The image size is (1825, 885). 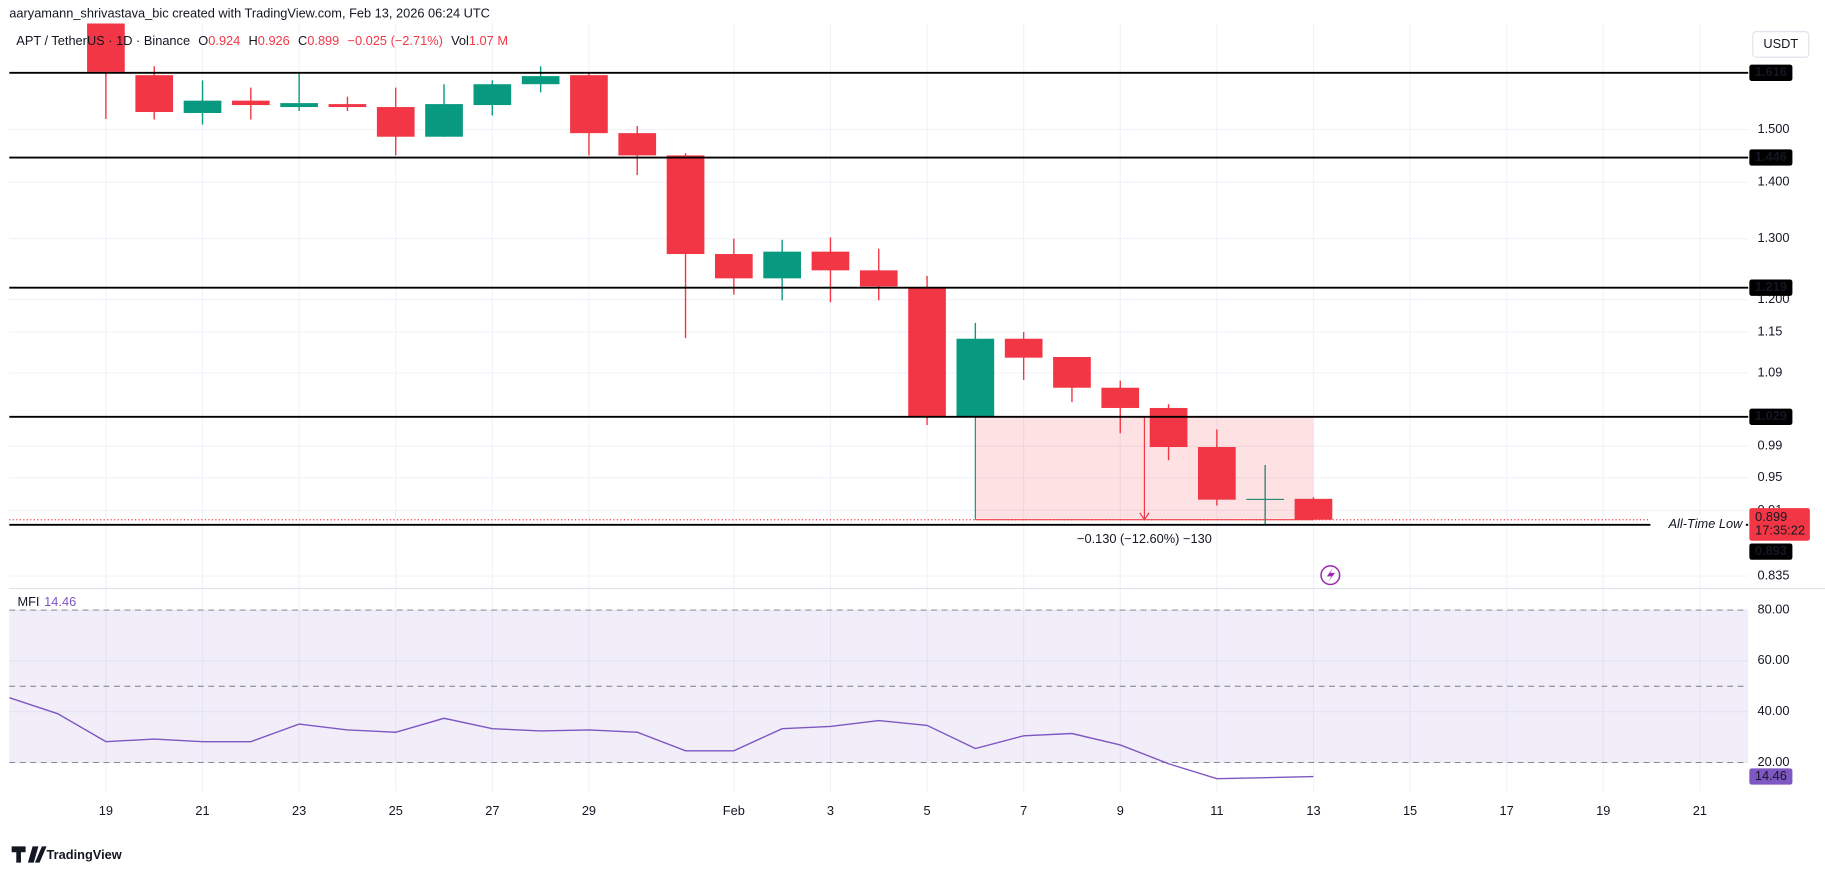 I want to click on event-icon, so click(x=1330, y=575).